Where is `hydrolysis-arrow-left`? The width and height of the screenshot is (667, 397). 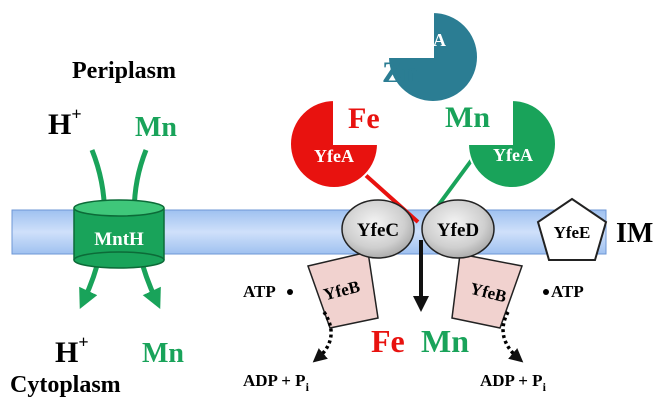 hydrolysis-arrow-left is located at coordinates (322, 337).